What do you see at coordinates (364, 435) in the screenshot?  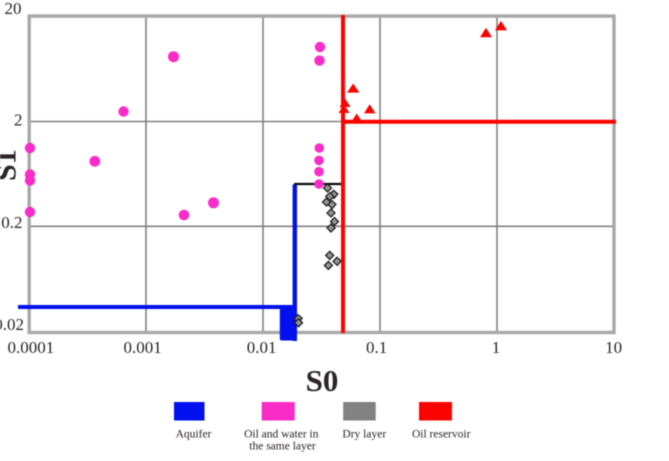 I see `svg-text: Dry layer` at bounding box center [364, 435].